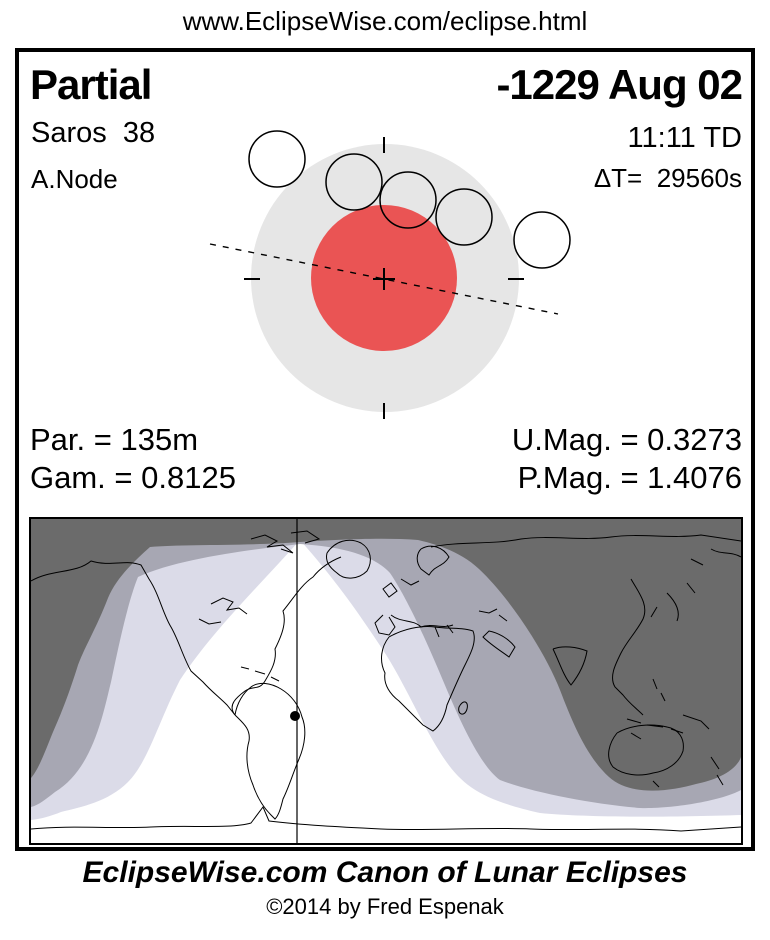 Image resolution: width=770 pixels, height=940 pixels. I want to click on parallax-stat: Par. = 135m, so click(114, 439).